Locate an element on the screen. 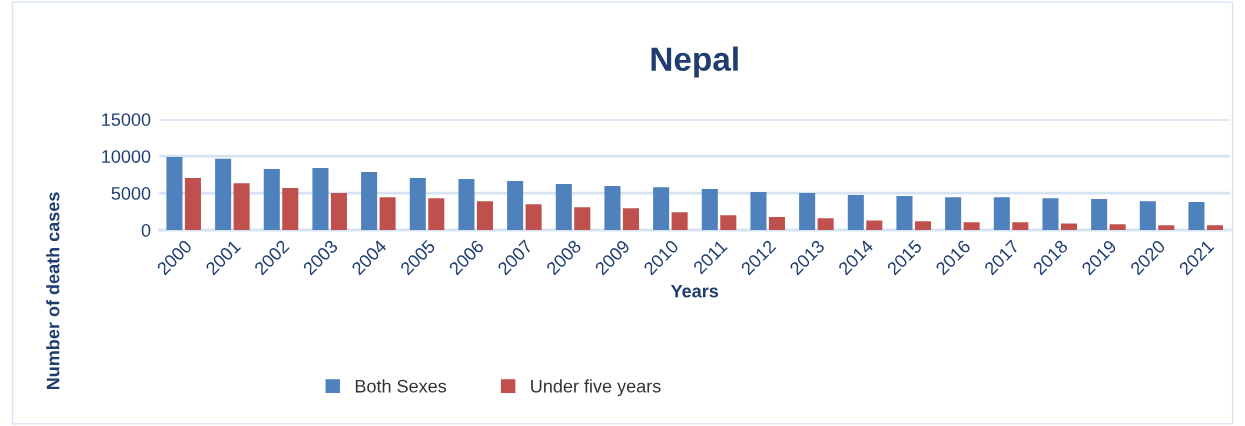  legend-label: Both Sexes is located at coordinates (401, 386).